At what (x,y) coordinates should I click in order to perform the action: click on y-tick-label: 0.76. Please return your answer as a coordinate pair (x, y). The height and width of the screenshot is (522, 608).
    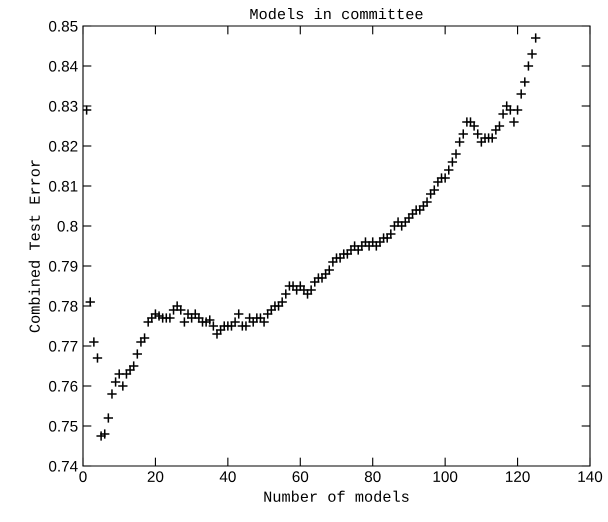
    Looking at the image, I should click on (63, 386).